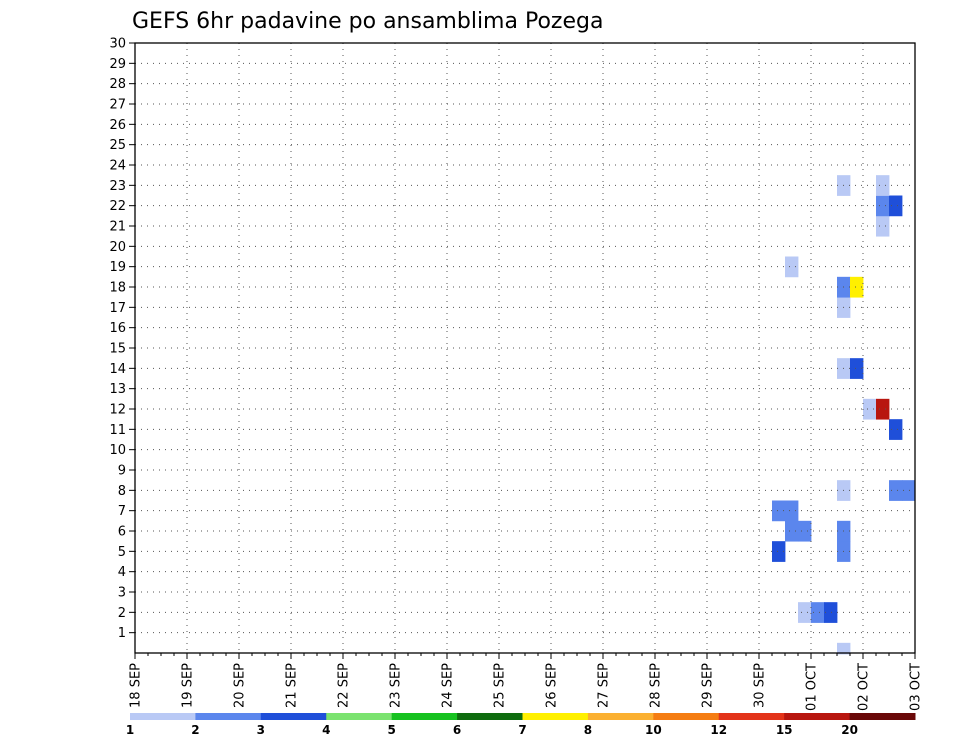  Describe the element at coordinates (117, 410) in the screenshot. I see `y-tick-label: 12` at that location.